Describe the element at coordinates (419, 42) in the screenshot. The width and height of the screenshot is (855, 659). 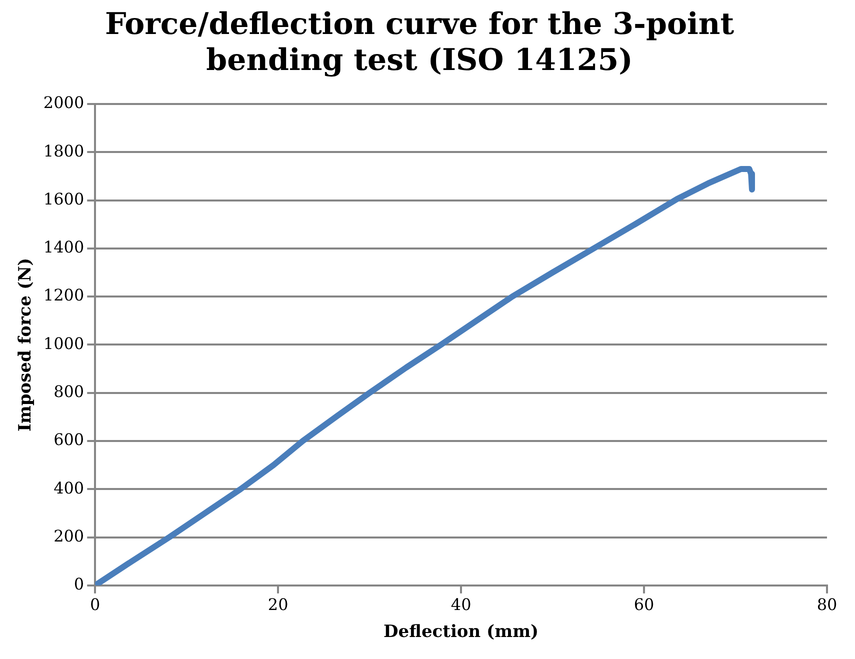
I see `chart-title: Force/deflection curve for the 3-point bending test (ISO 14125)` at that location.